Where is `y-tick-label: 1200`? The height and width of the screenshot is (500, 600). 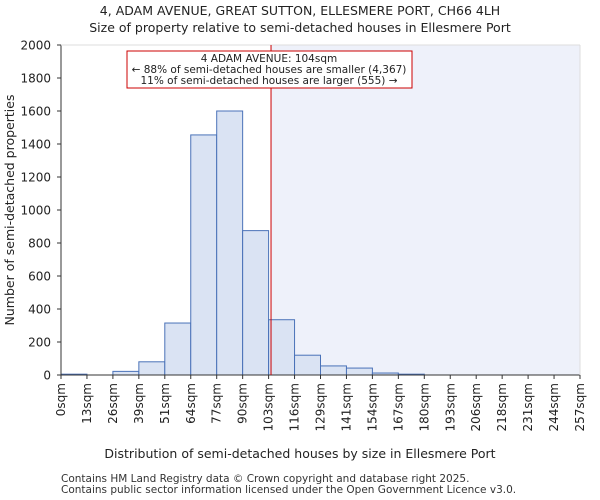 y-tick-label: 1200 is located at coordinates (35, 178).